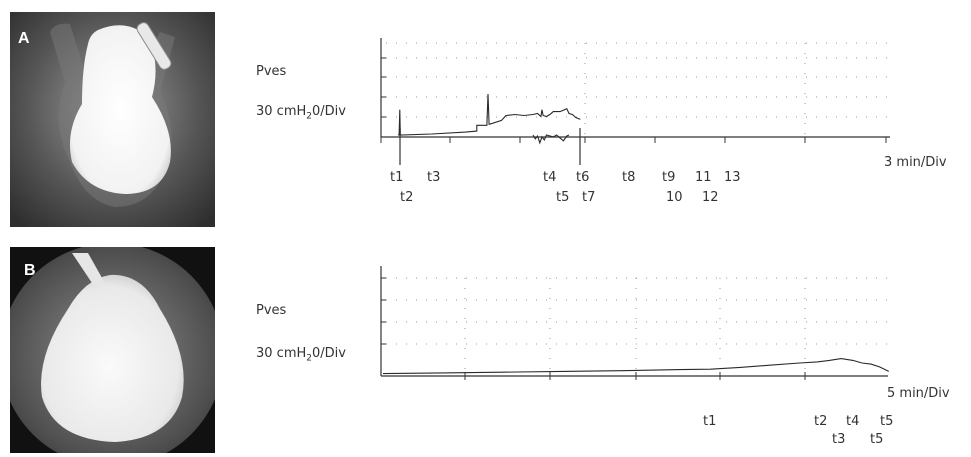 The image size is (971, 457). I want to click on time-scale-label-b: 5 min/Div, so click(918, 393).